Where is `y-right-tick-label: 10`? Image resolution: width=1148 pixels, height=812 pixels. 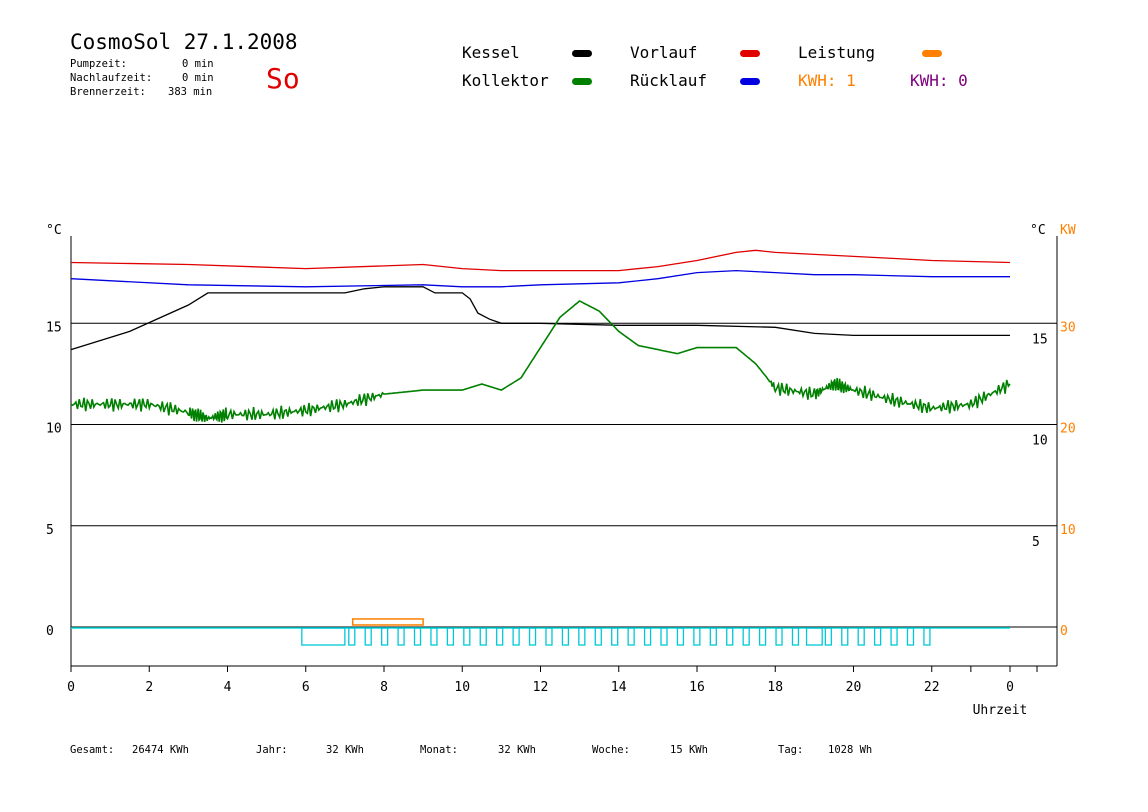 y-right-tick-label: 10 is located at coordinates (1040, 441).